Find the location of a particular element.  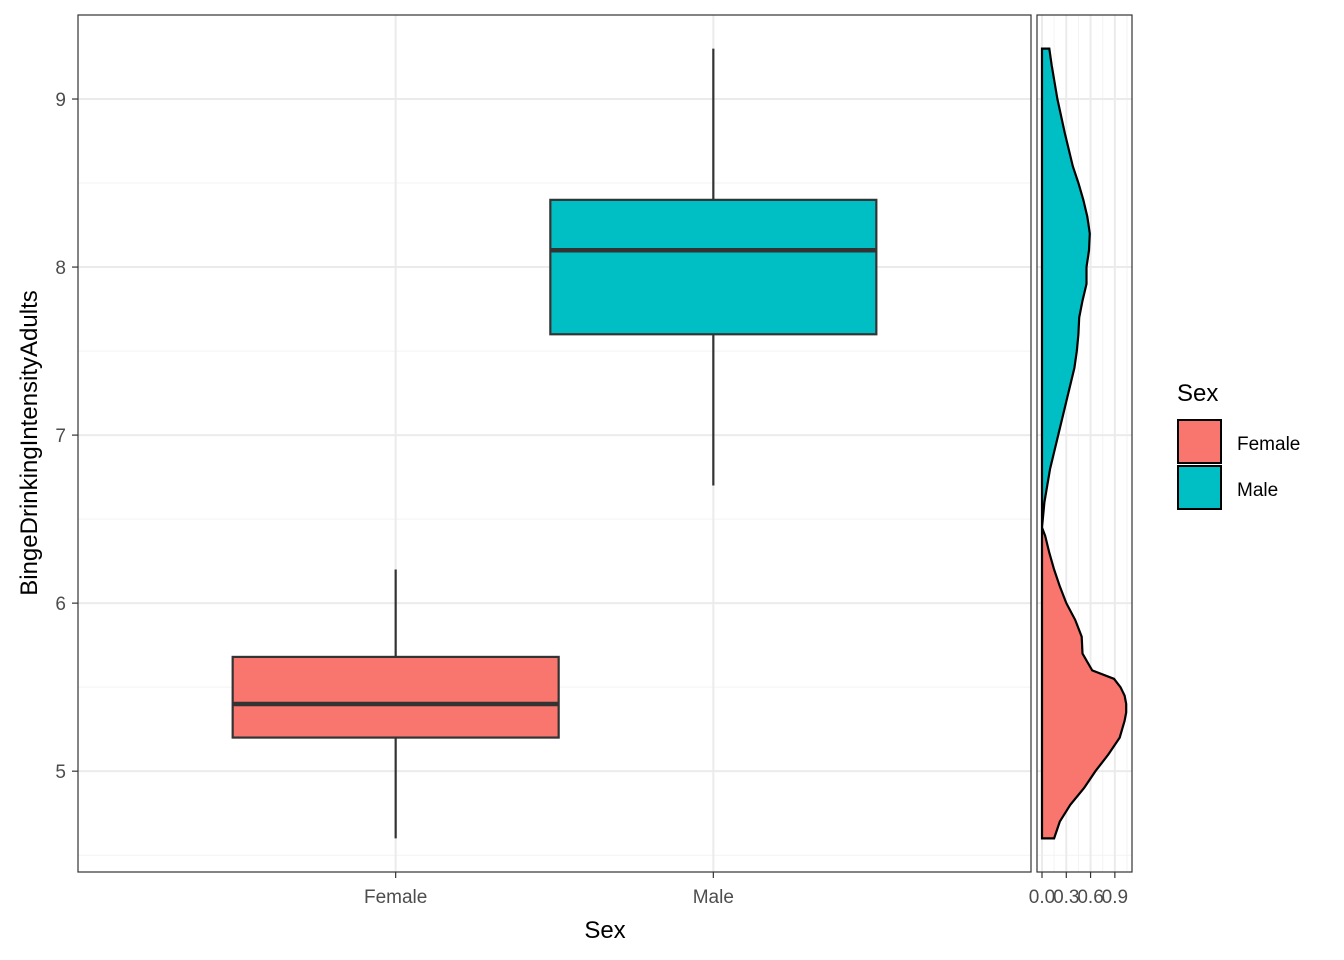

legend-label-female: Female is located at coordinates (1268, 444).